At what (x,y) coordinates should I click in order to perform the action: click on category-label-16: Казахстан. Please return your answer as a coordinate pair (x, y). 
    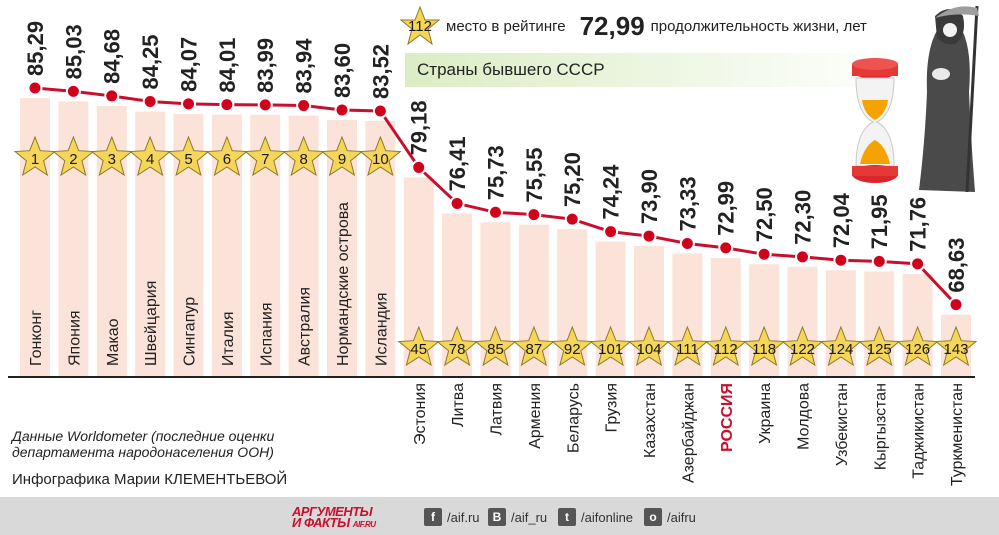
    Looking at the image, I should click on (650, 420).